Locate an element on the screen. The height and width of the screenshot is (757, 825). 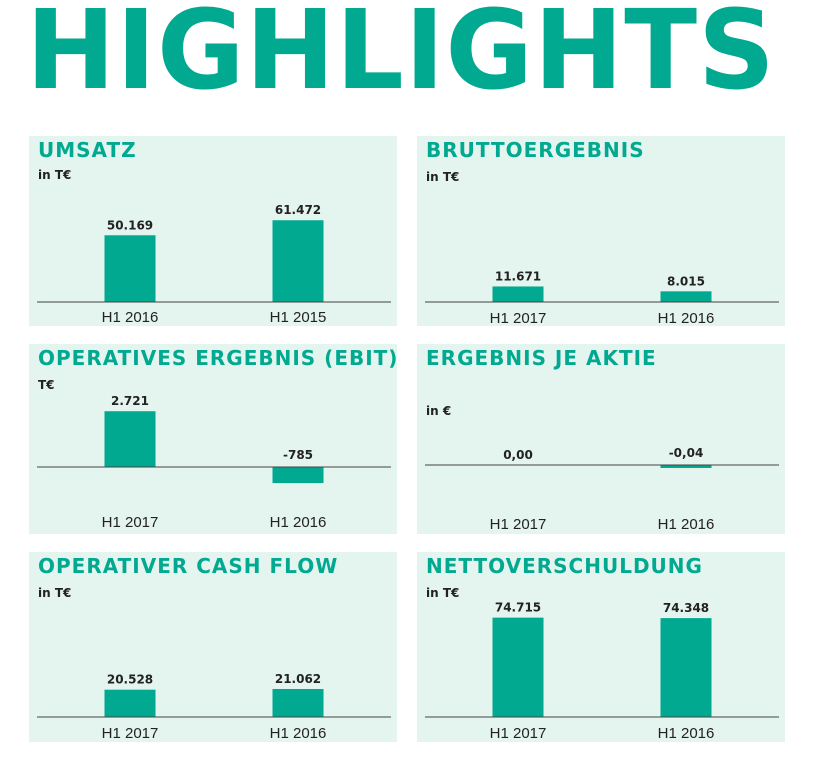
data-label: 21.062 is located at coordinates (298, 679).